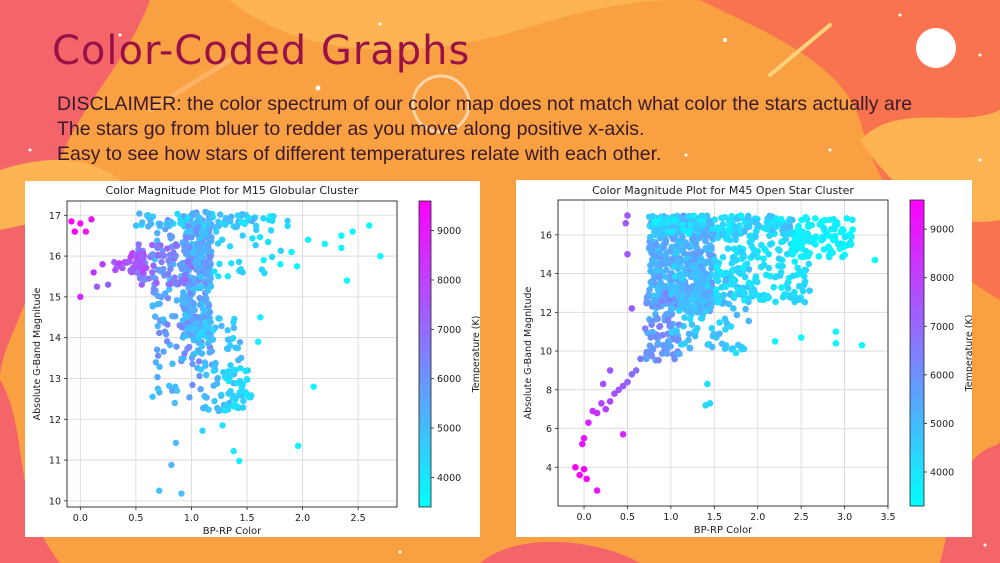 The height and width of the screenshot is (563, 1000). What do you see at coordinates (942, 327) in the screenshot?
I see `colorbar-tick-label: 7000` at bounding box center [942, 327].